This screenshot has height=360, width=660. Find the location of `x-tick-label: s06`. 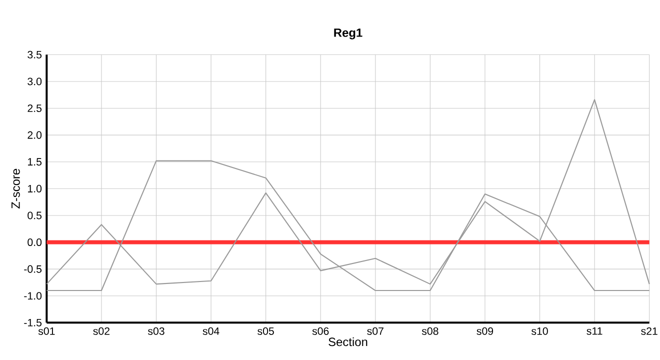

x-tick-label: s06 is located at coordinates (320, 331).